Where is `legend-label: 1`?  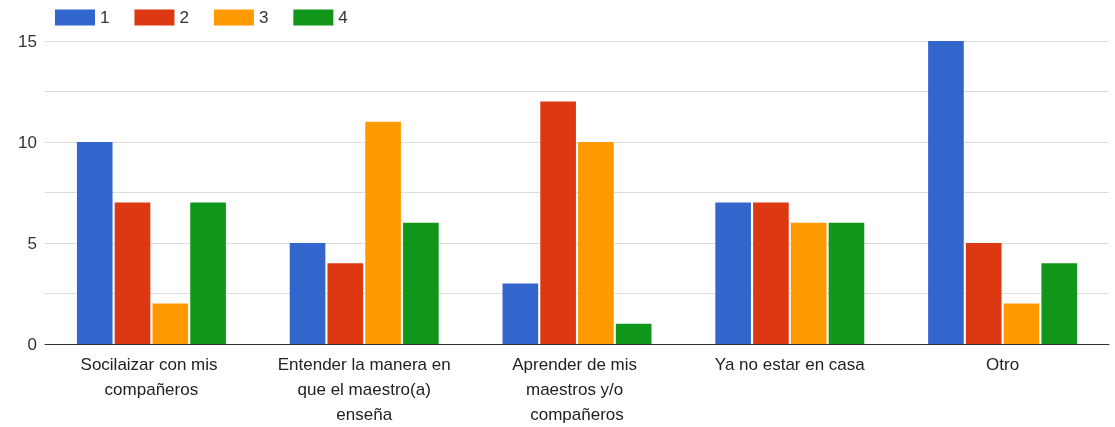
legend-label: 1 is located at coordinates (105, 17).